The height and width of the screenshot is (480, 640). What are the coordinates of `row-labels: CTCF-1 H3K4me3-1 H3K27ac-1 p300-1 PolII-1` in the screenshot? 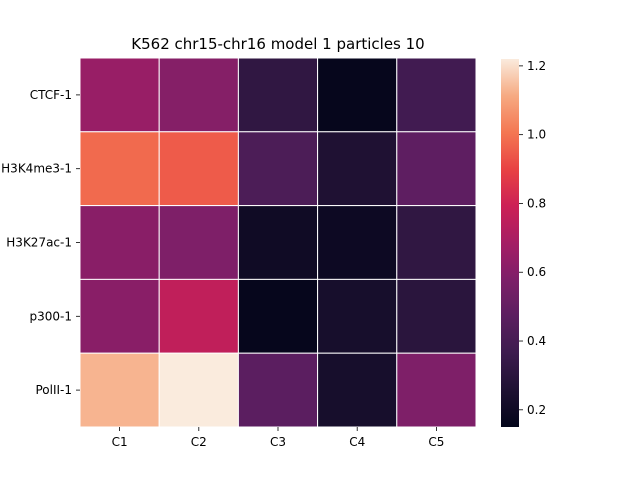 It's located at (40, 242).